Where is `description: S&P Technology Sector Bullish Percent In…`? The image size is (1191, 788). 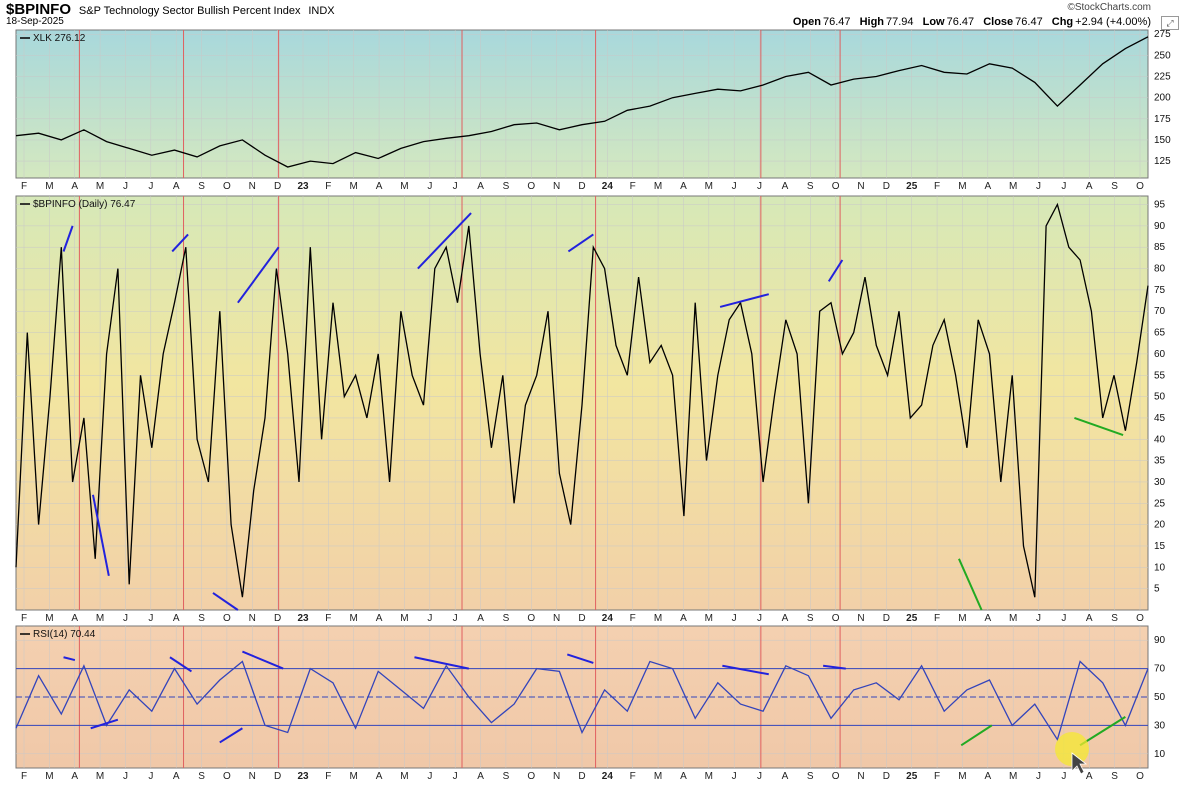
description: S&P Technology Sector Bullish Percent In… is located at coordinates (189, 11).